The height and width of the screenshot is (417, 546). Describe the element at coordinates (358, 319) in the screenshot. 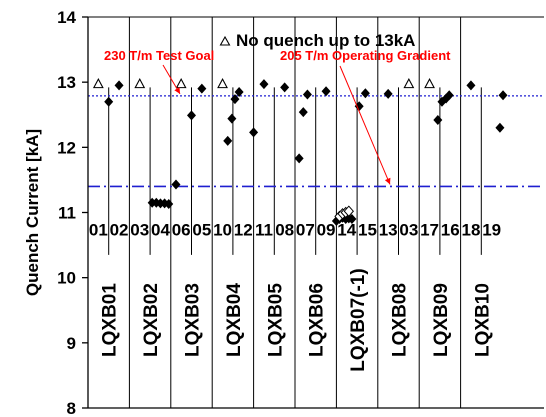

I see `module-label: LQXB07(-1)` at that location.